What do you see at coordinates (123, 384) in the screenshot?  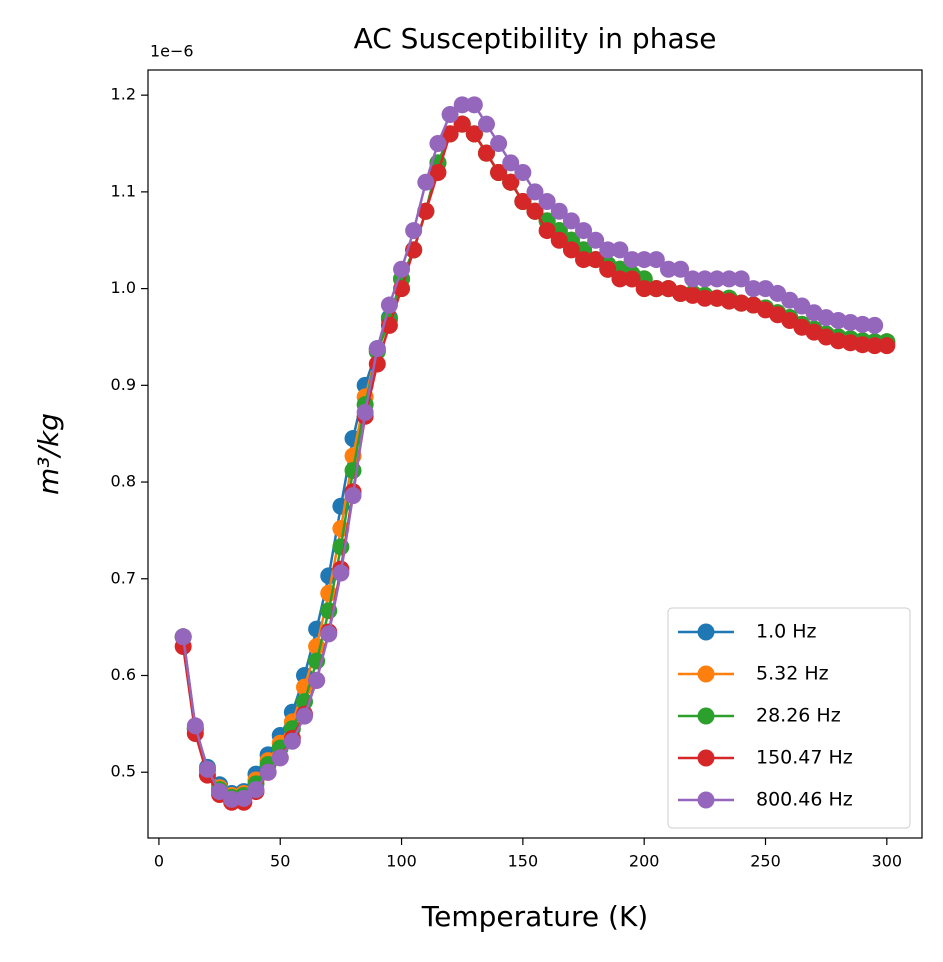 I see `y-tick-label: 0.9` at bounding box center [123, 384].